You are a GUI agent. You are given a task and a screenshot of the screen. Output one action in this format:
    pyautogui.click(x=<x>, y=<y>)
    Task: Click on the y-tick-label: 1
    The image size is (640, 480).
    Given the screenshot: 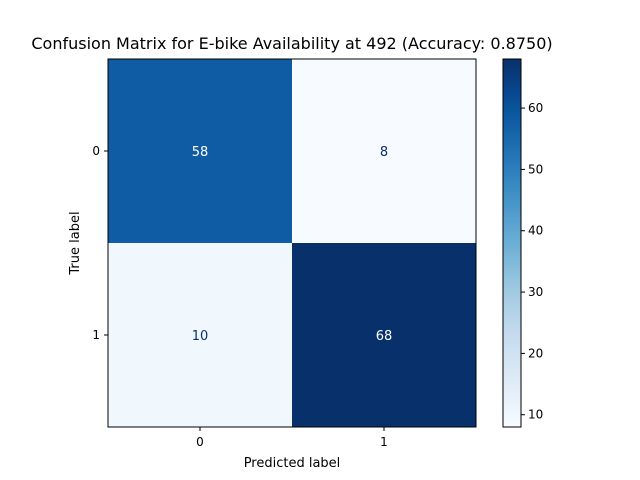 What is the action you would take?
    pyautogui.click(x=96, y=335)
    